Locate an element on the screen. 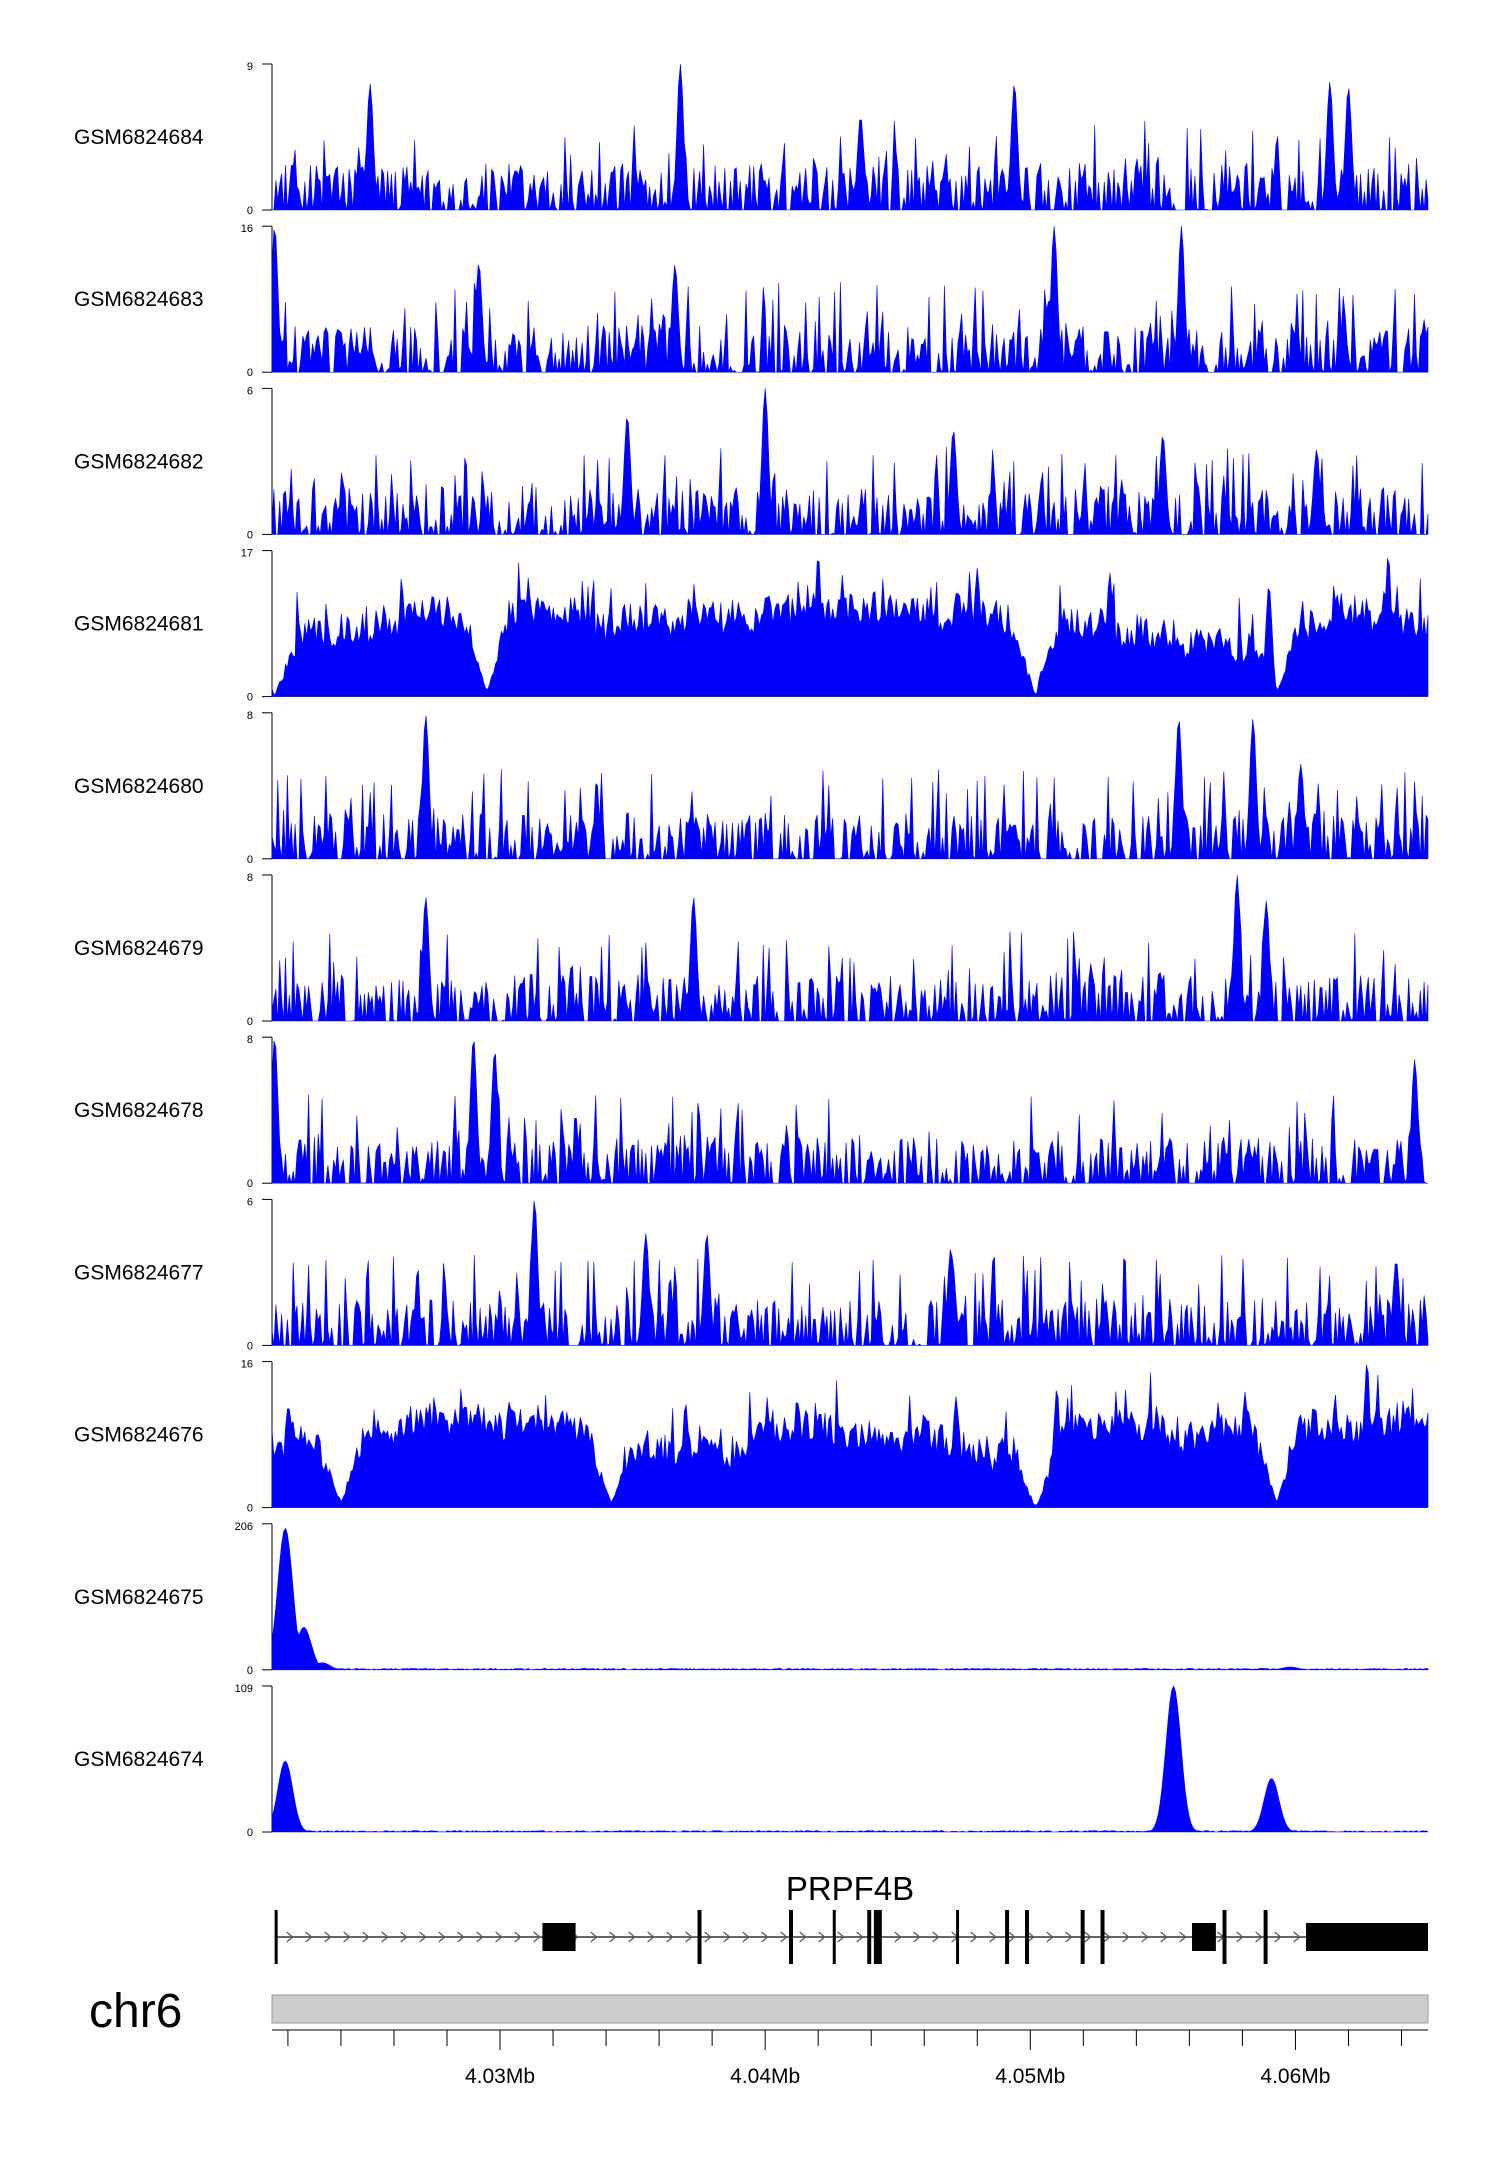  coverage-track: GSM6824680 8 0 is located at coordinates (751, 788).